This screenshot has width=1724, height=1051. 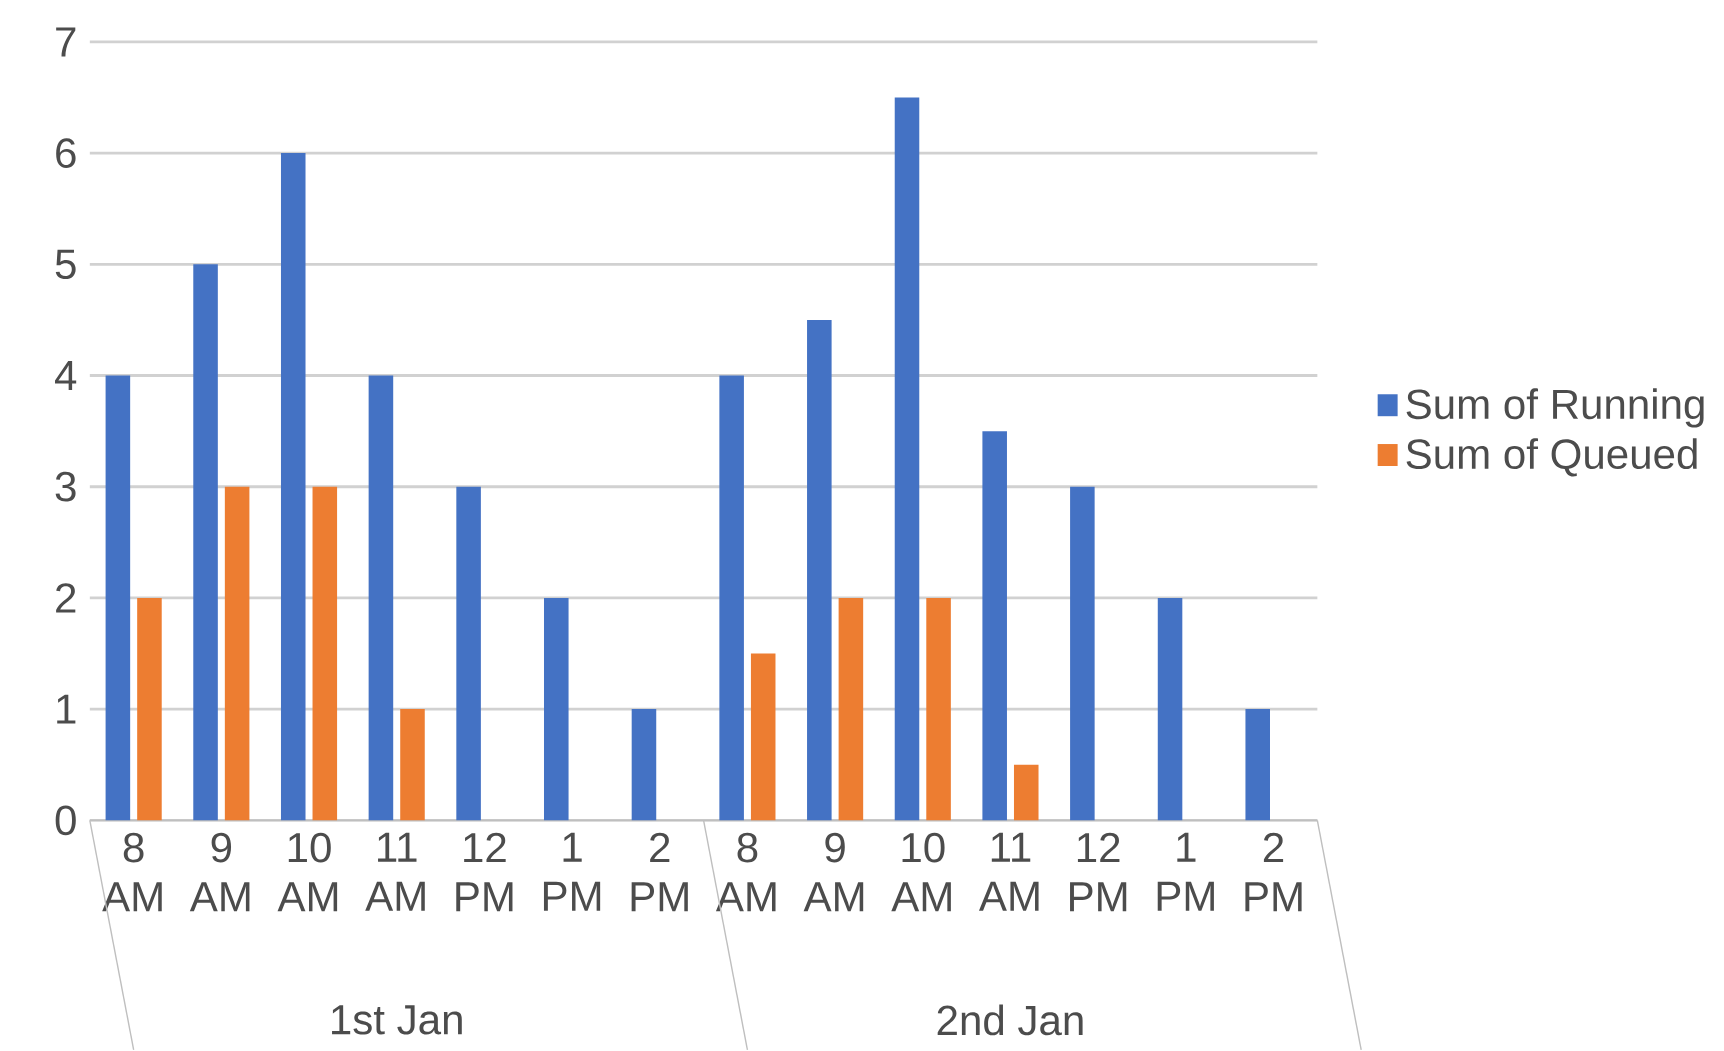 I want to click on text: 2nd Jan, so click(x=1010, y=1020).